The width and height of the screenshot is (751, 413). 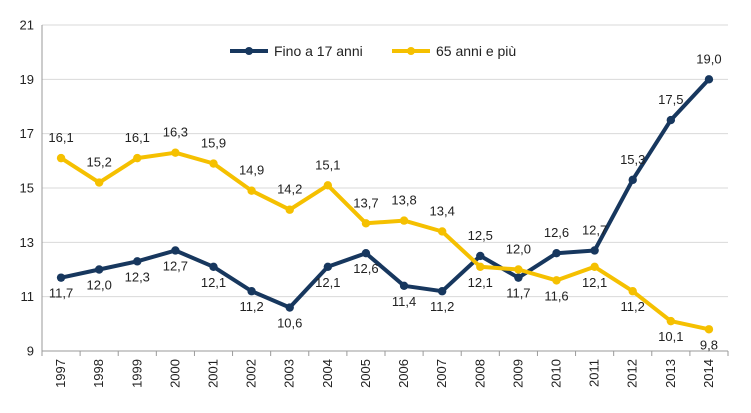 What do you see at coordinates (594, 373) in the screenshot?
I see `x-tick-label-2011: 2011` at bounding box center [594, 373].